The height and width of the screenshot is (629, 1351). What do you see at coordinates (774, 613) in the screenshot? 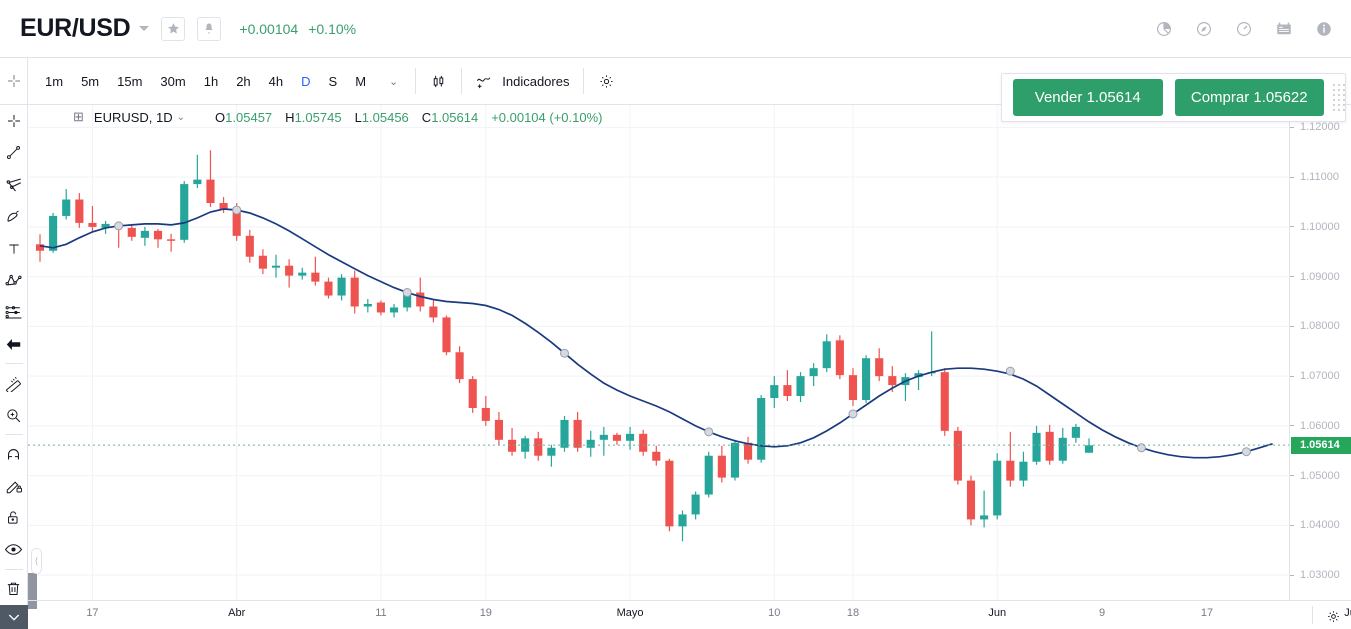
I see `time-tick: 10` at bounding box center [774, 613].